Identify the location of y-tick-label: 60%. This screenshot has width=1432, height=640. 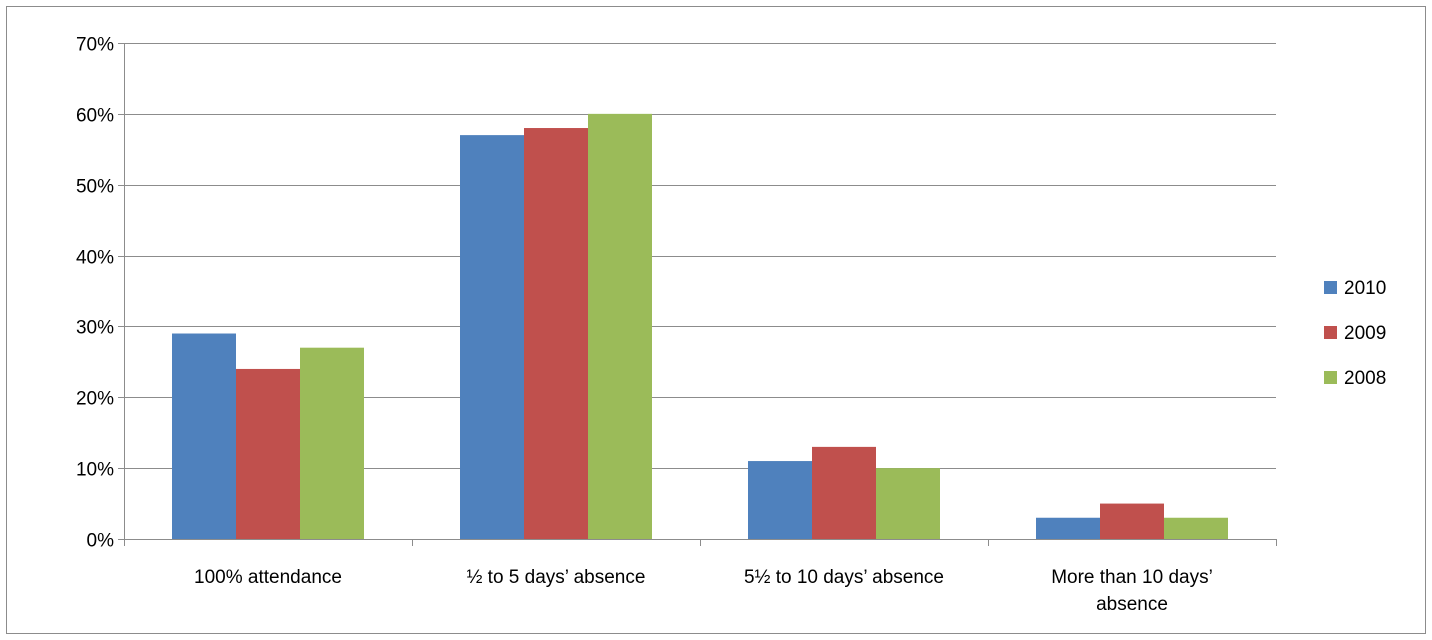
(95, 116).